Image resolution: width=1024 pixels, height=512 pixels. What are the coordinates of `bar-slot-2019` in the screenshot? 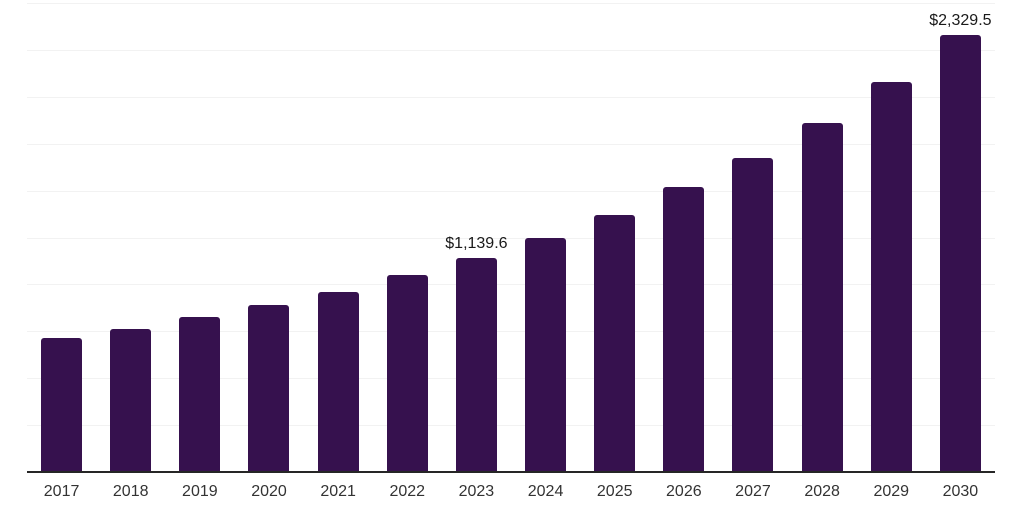 It's located at (199, 237).